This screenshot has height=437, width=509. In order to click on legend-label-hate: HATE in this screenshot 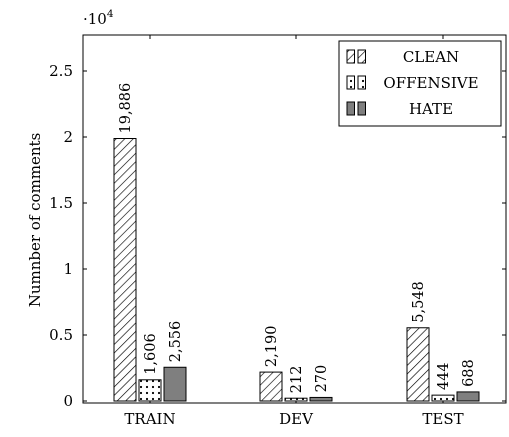, I will do `click(431, 109)`.